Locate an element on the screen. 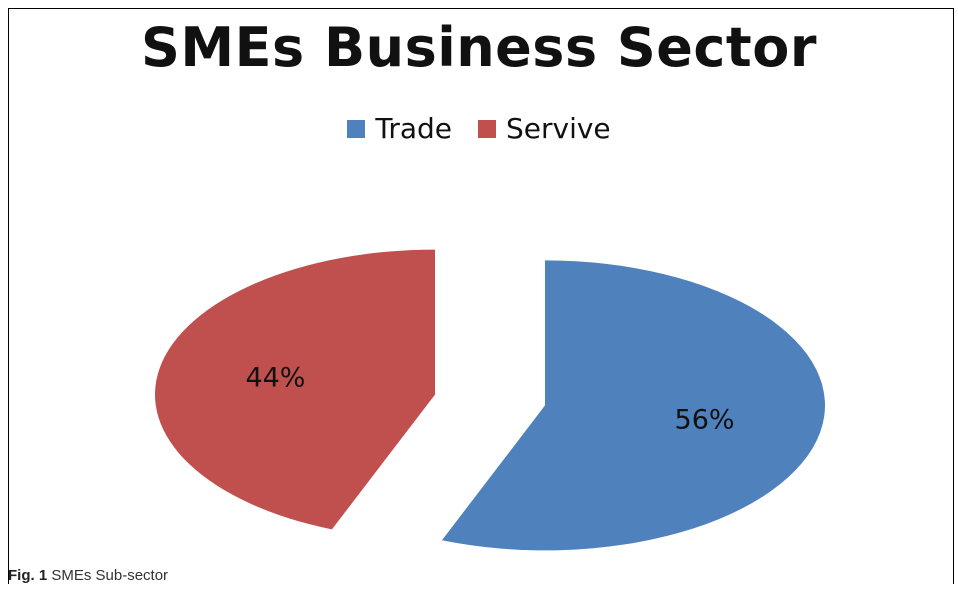 The width and height of the screenshot is (958, 591). figure-caption: Fig. 1 SMEs Sub-sector is located at coordinates (88, 576).